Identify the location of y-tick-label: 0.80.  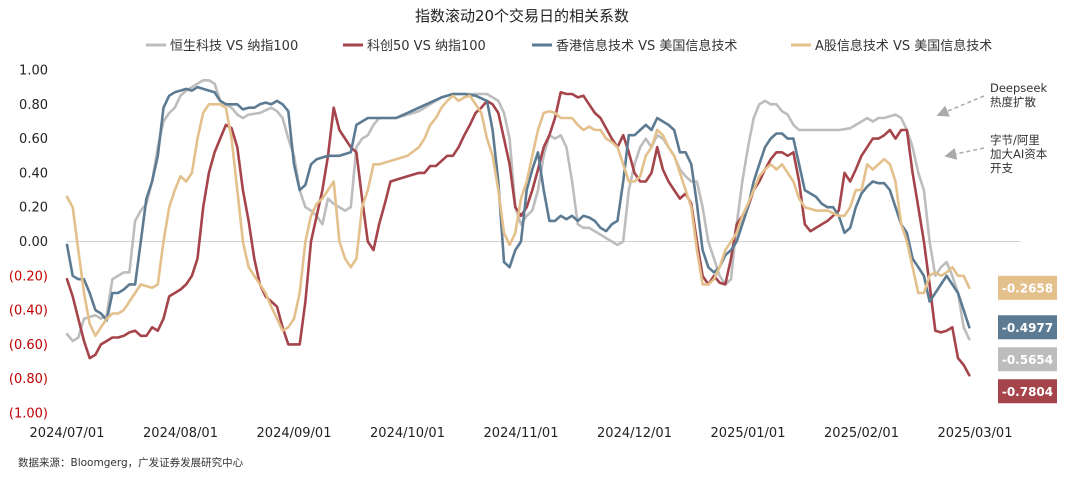
(33, 105).